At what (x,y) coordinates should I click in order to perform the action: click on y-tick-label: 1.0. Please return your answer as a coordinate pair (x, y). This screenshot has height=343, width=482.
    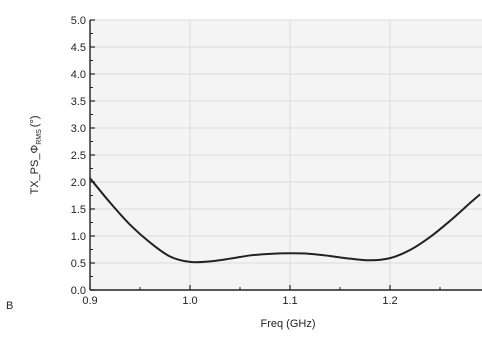
    Looking at the image, I should click on (78, 237).